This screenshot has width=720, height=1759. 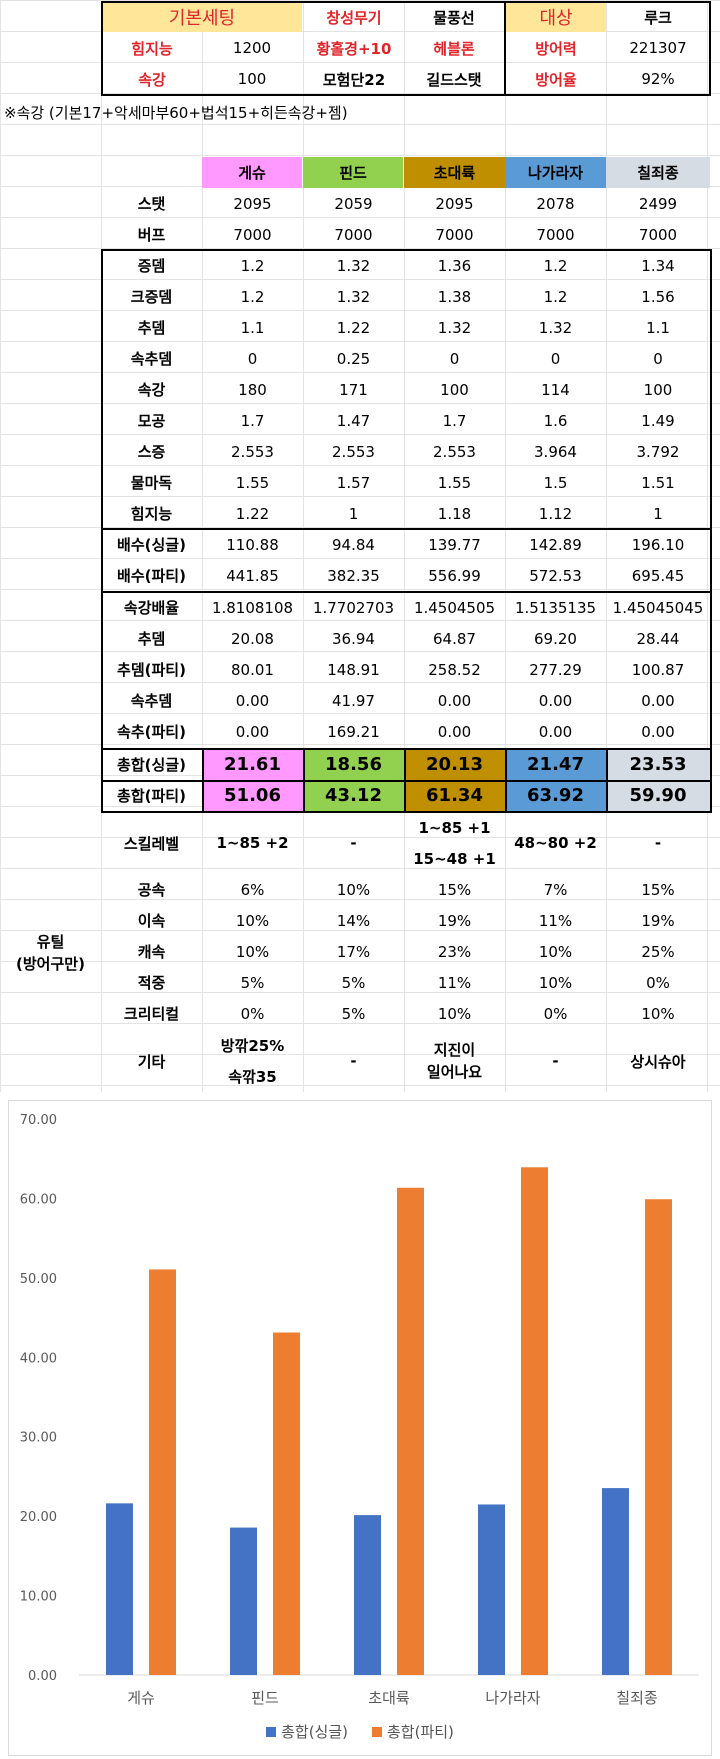 I want to click on util-row-label: 이속, so click(x=151, y=921).